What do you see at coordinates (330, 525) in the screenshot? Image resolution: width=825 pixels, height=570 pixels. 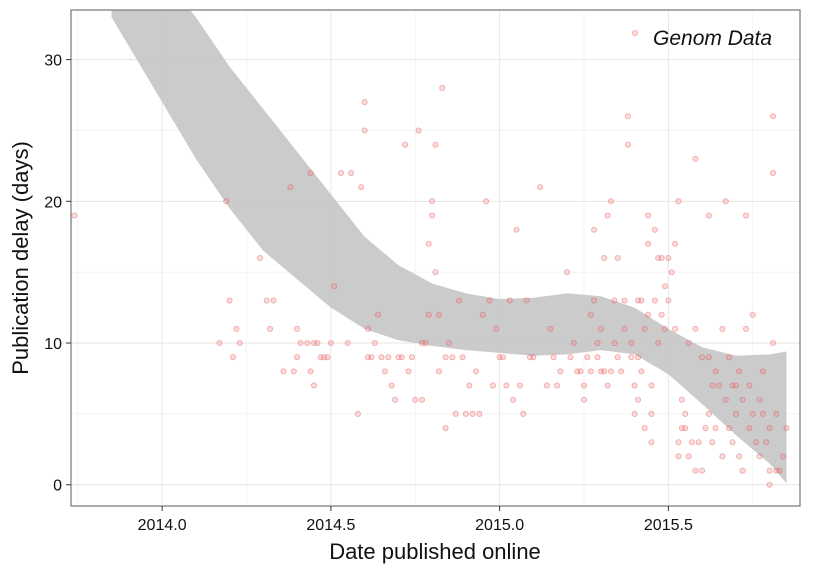 I see `x-tick-label: 2014.5` at bounding box center [330, 525].